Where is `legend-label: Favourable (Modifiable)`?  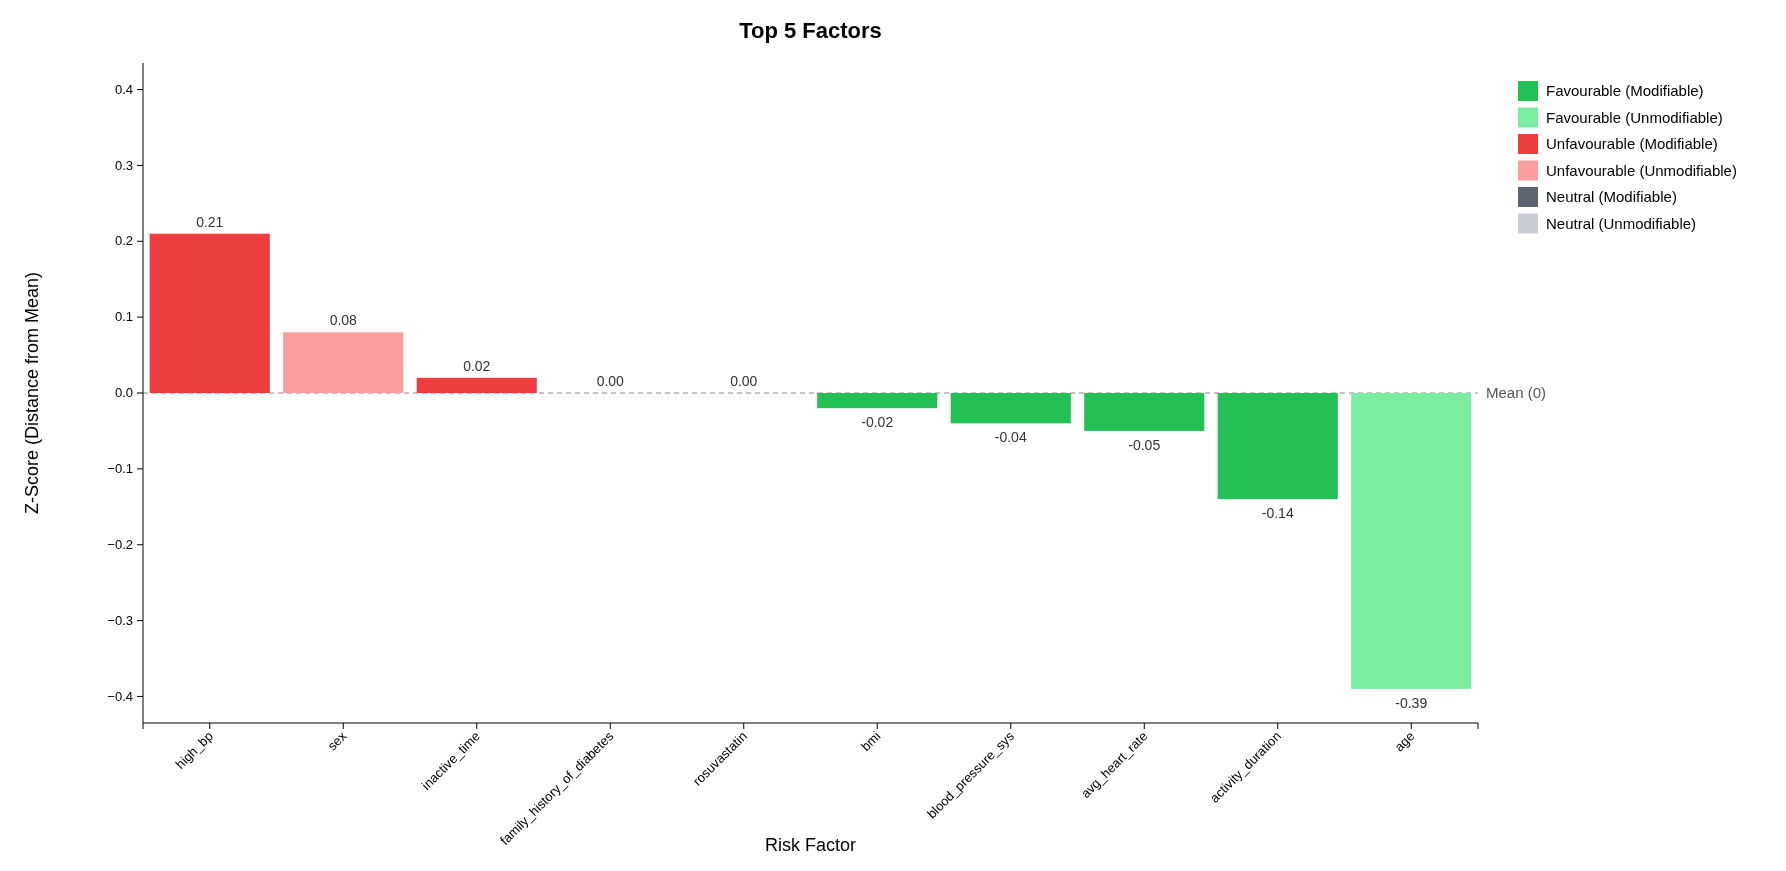 legend-label: Favourable (Modifiable) is located at coordinates (1625, 90).